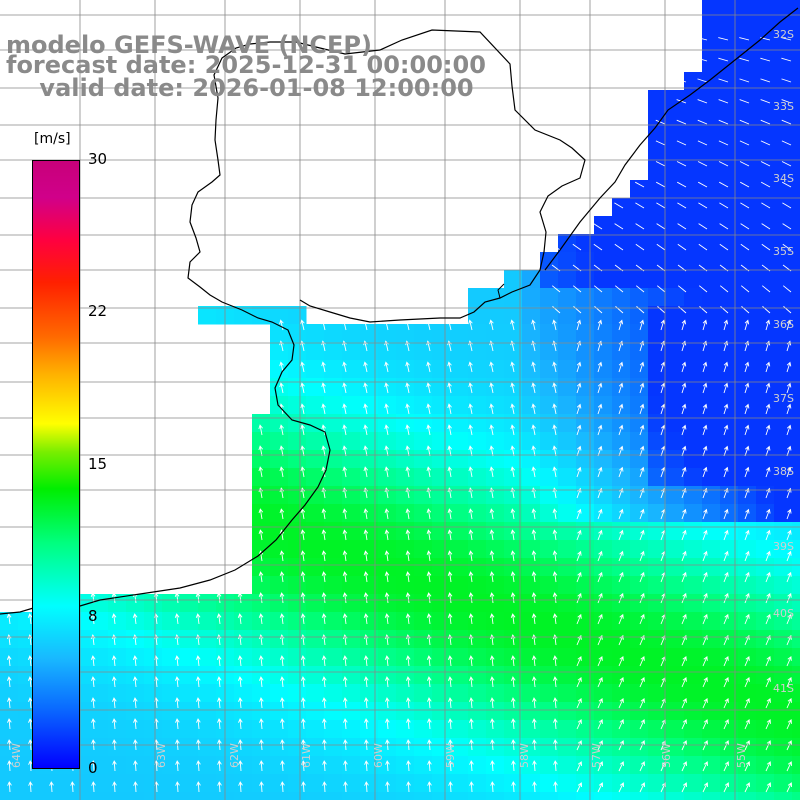 The height and width of the screenshot is (800, 800). Describe the element at coordinates (671, 139) in the screenshot. I see `coastline-east` at that location.